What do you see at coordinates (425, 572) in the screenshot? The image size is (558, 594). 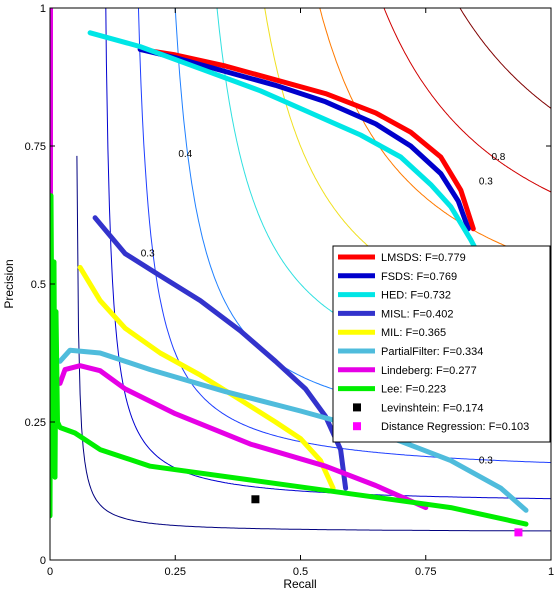 I see `x-tick-label: 0.75` at bounding box center [425, 572].